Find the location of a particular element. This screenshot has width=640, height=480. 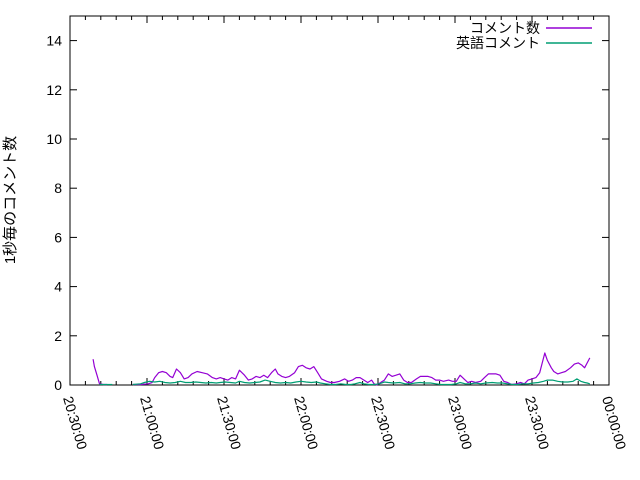

x-tick-label: 20:30:00 is located at coordinates (75, 422).